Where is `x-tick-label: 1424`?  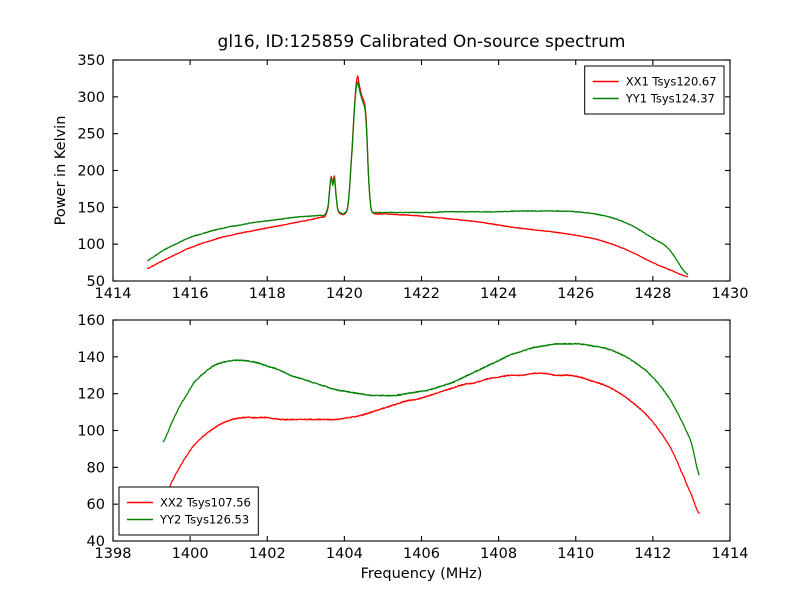
x-tick-label: 1424 is located at coordinates (498, 294).